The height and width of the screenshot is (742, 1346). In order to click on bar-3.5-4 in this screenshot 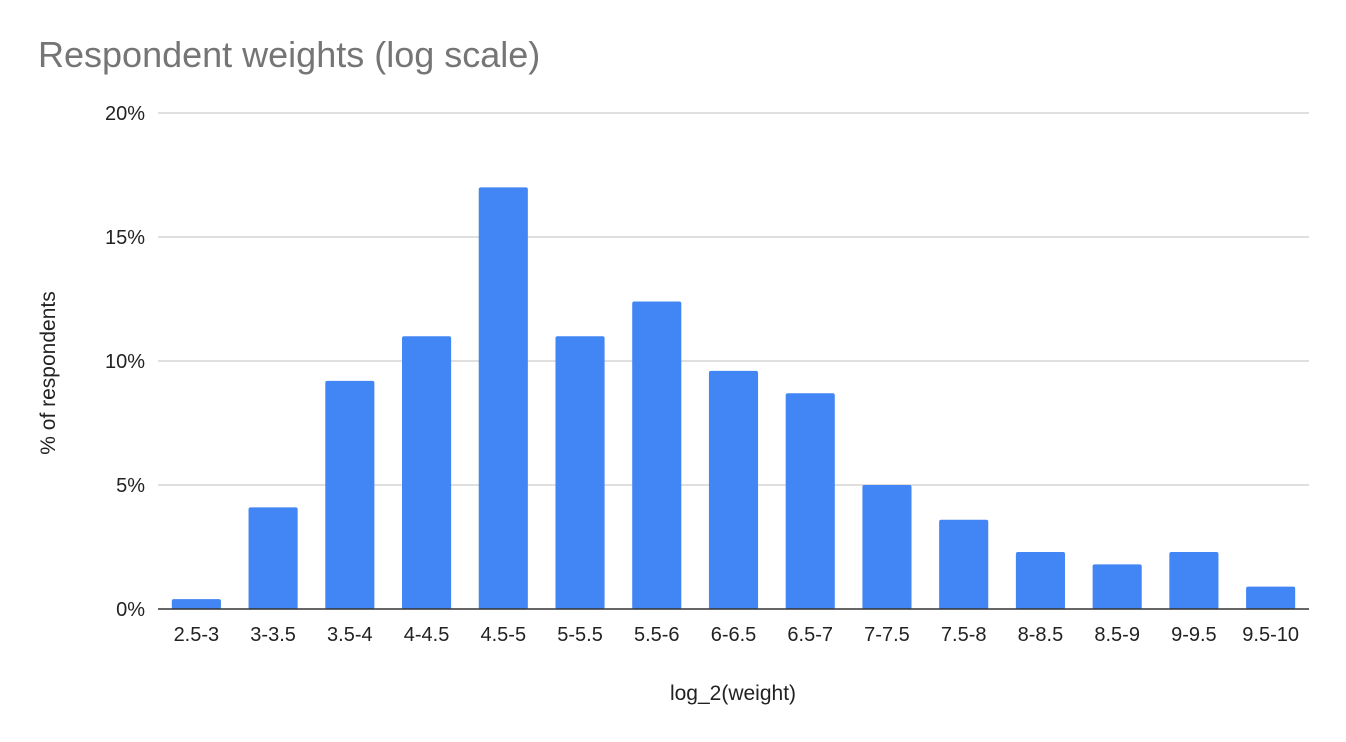, I will do `click(350, 494)`.